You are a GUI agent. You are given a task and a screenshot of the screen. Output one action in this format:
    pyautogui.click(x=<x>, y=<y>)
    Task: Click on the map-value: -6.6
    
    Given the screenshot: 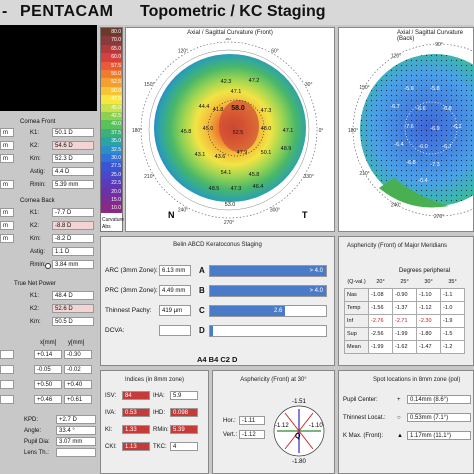 What is the action you would take?
    pyautogui.click(x=420, y=109)
    